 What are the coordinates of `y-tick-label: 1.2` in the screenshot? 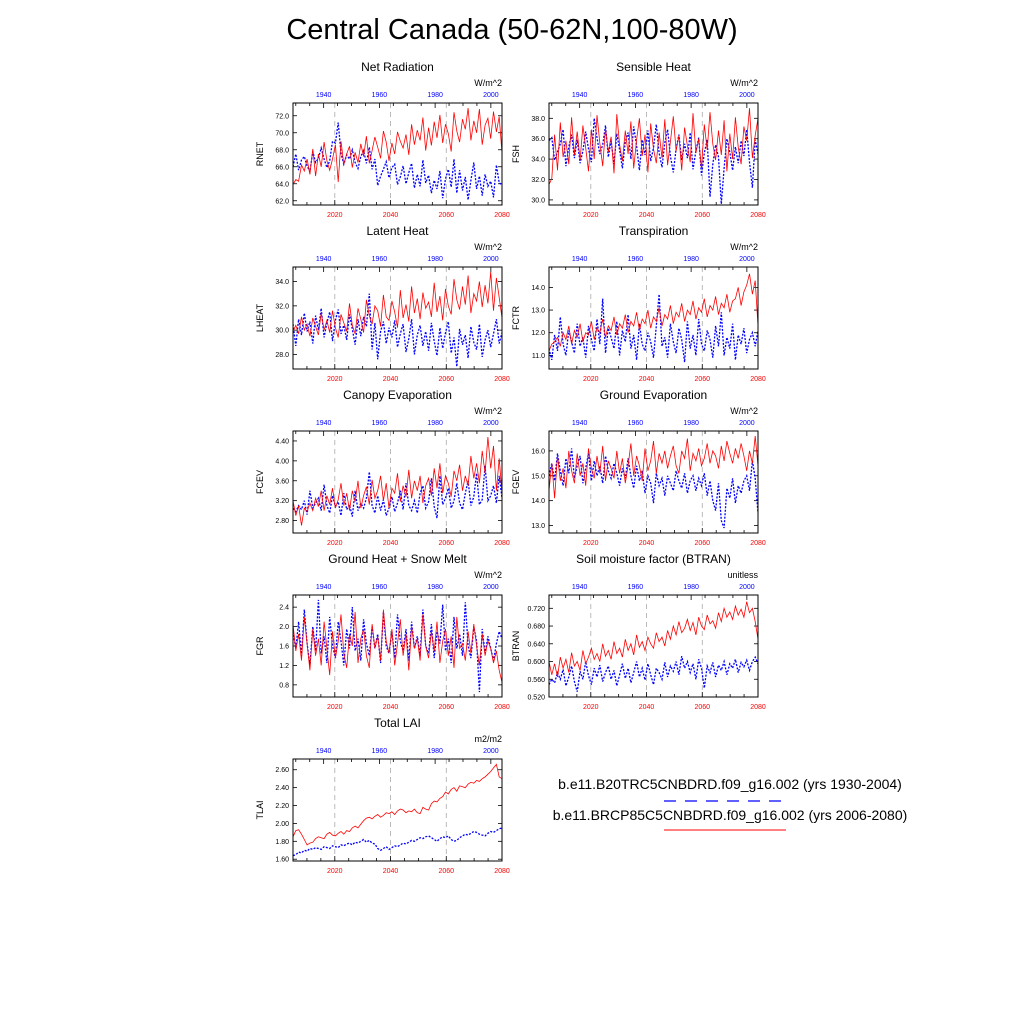 It's located at (284, 666).